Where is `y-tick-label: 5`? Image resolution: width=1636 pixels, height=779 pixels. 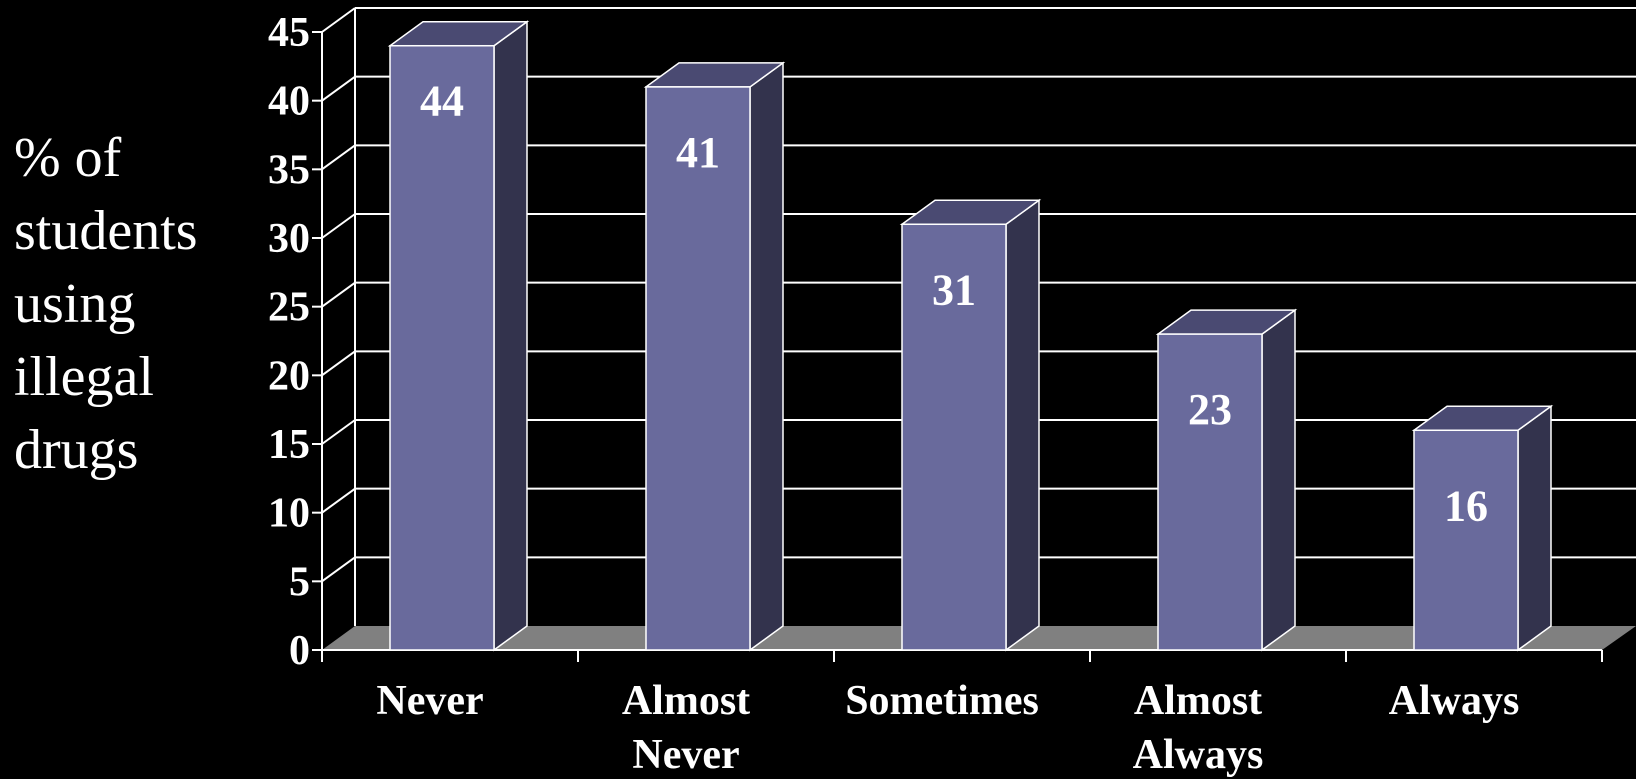 y-tick-label: 5 is located at coordinates (299, 582).